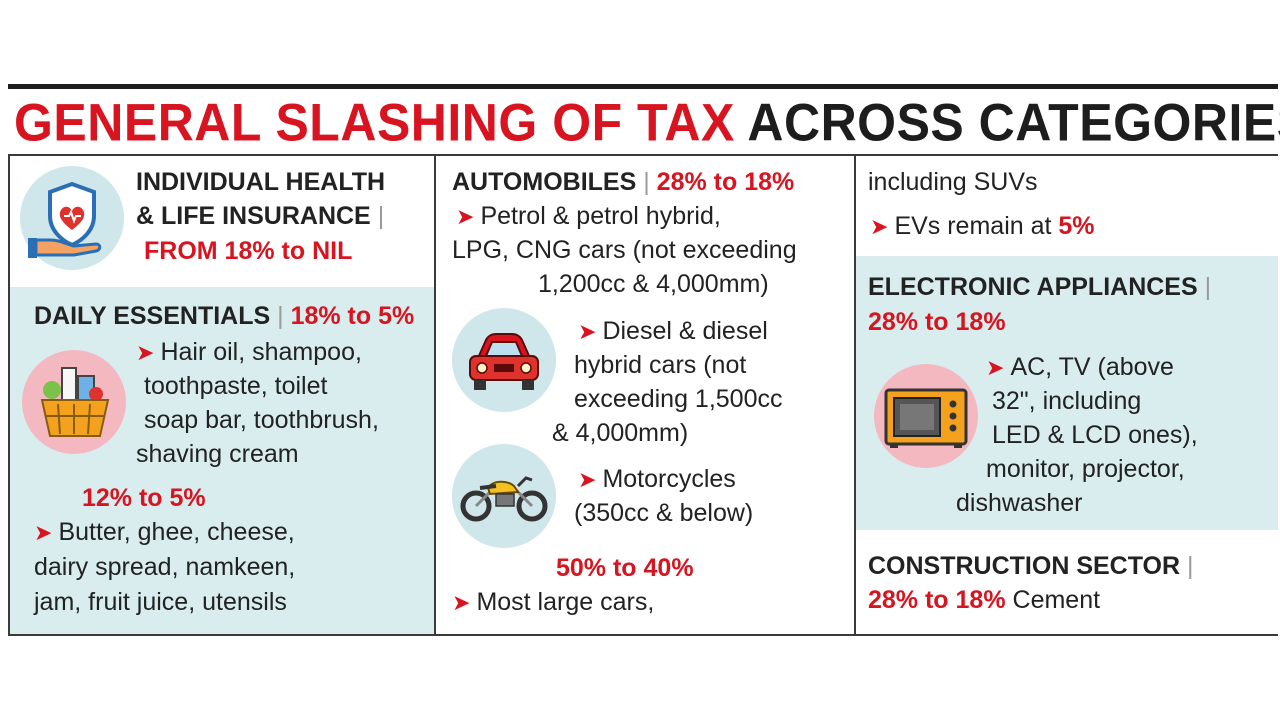 This screenshot has height=720, width=1280. What do you see at coordinates (1033, 287) in the screenshot?
I see `electronics-title: ELECTRONIC APPLIANCES` at bounding box center [1033, 287].